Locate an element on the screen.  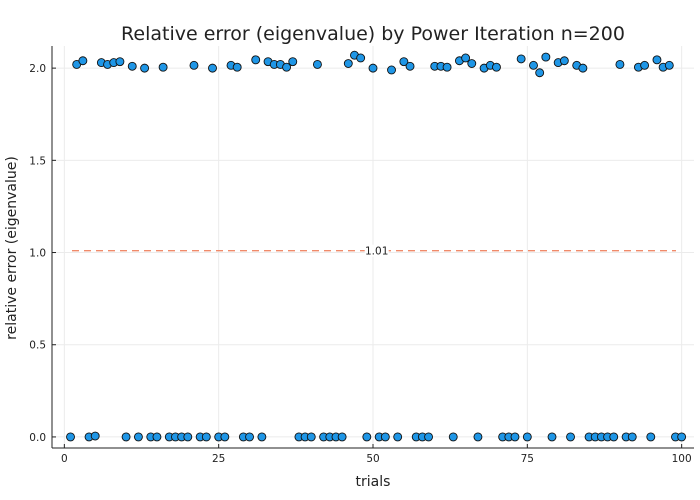
reference-line-group: 1.01 is located at coordinates (374, 251).